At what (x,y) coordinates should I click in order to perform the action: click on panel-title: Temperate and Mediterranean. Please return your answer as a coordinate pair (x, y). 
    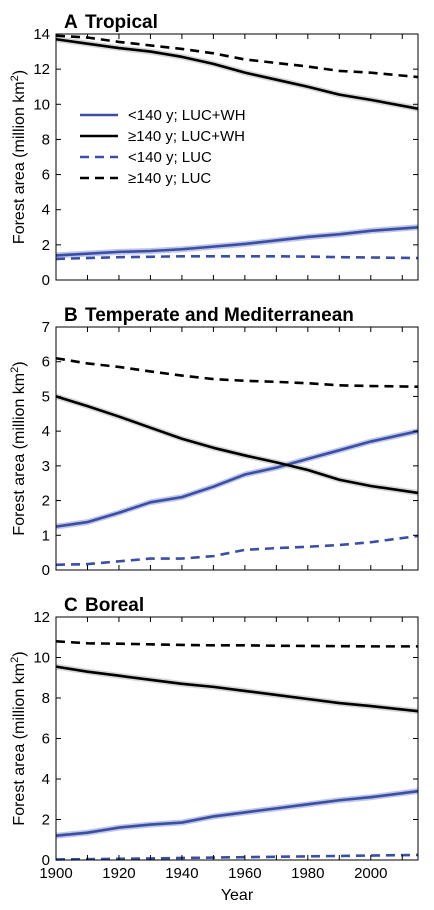
    Looking at the image, I should click on (219, 315).